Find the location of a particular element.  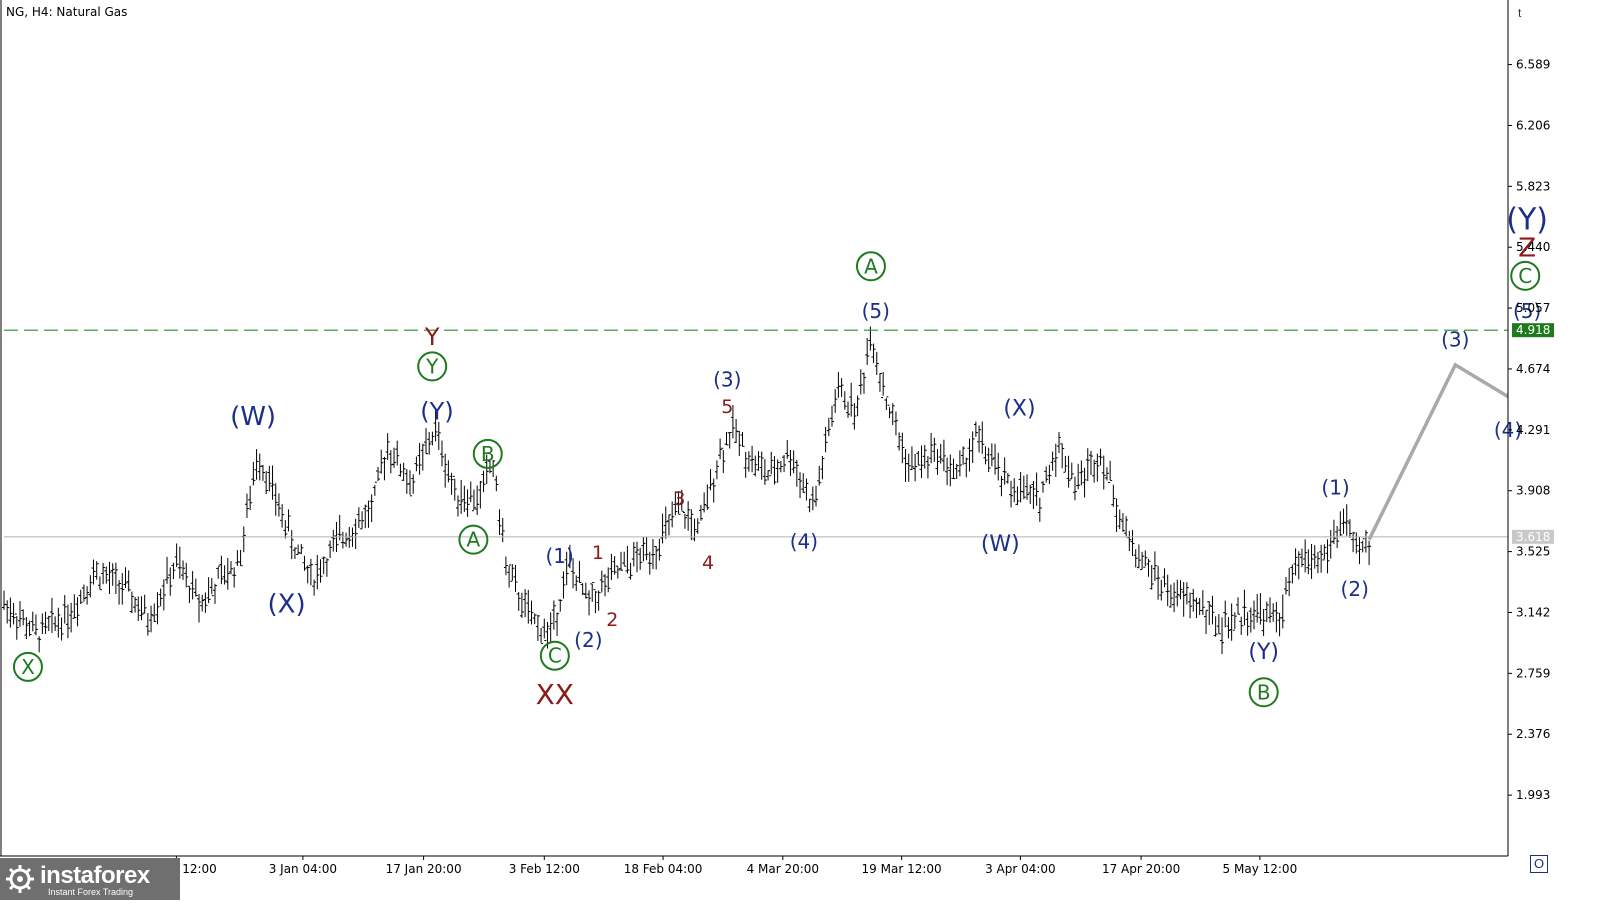

one-click-button: O is located at coordinates (1539, 864).